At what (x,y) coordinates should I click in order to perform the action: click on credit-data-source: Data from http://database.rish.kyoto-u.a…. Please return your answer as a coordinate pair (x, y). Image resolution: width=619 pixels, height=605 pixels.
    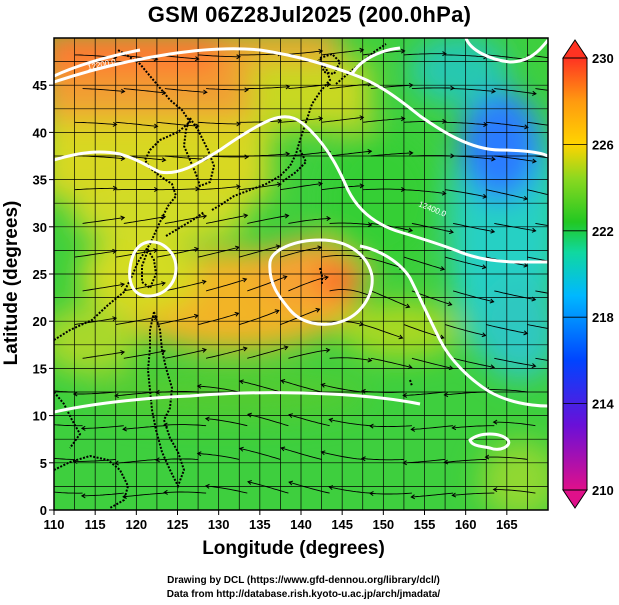
    Looking at the image, I should click on (303, 594).